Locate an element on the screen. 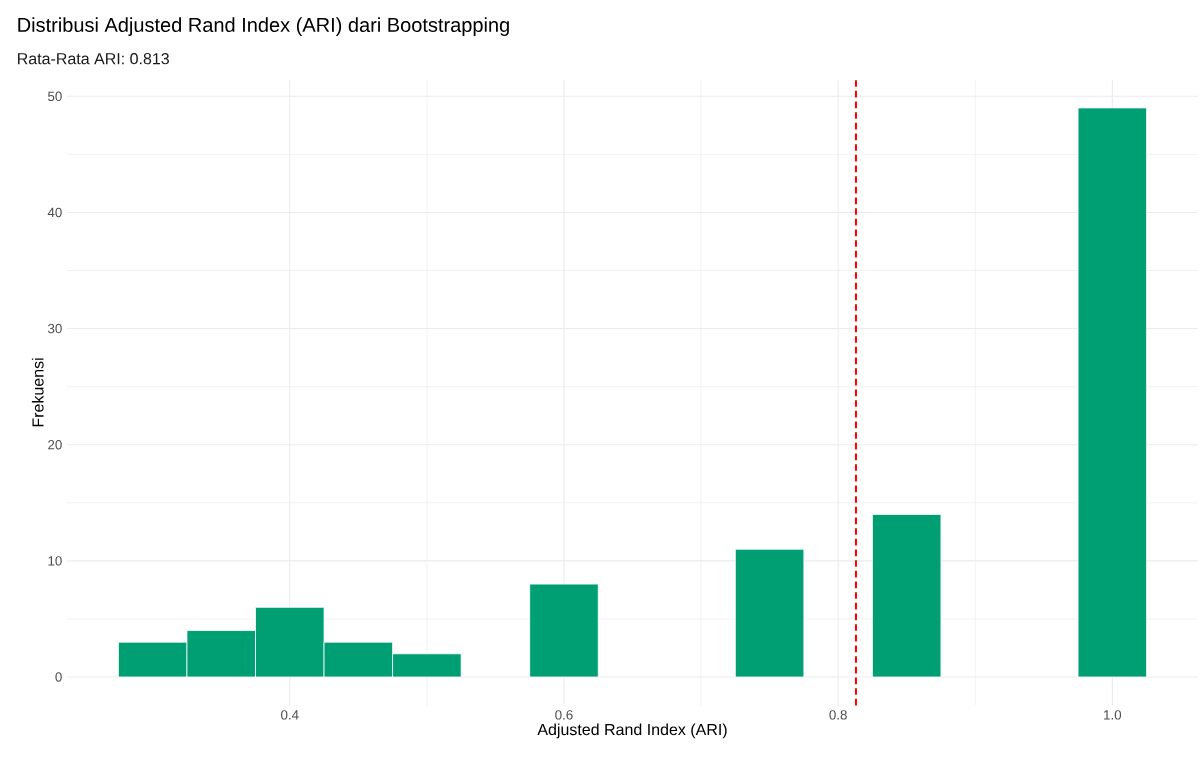 The image size is (1199, 758). y-tick-label: 10 is located at coordinates (55, 561).